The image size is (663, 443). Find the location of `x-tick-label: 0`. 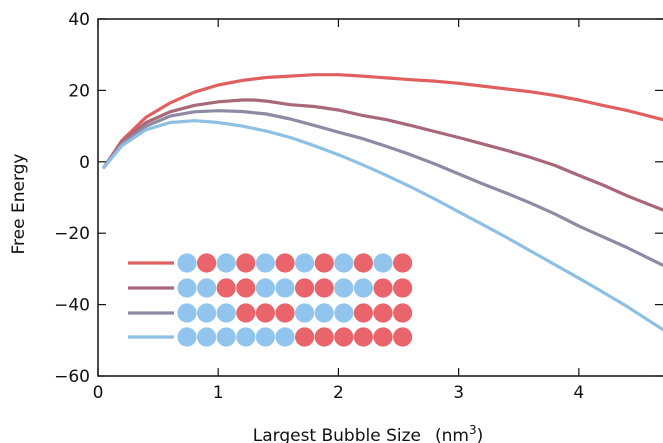

x-tick-label: 0 is located at coordinates (98, 393).